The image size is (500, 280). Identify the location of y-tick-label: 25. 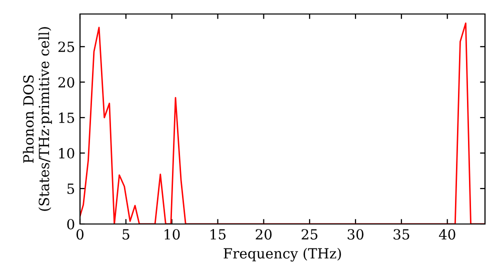
(66, 47).